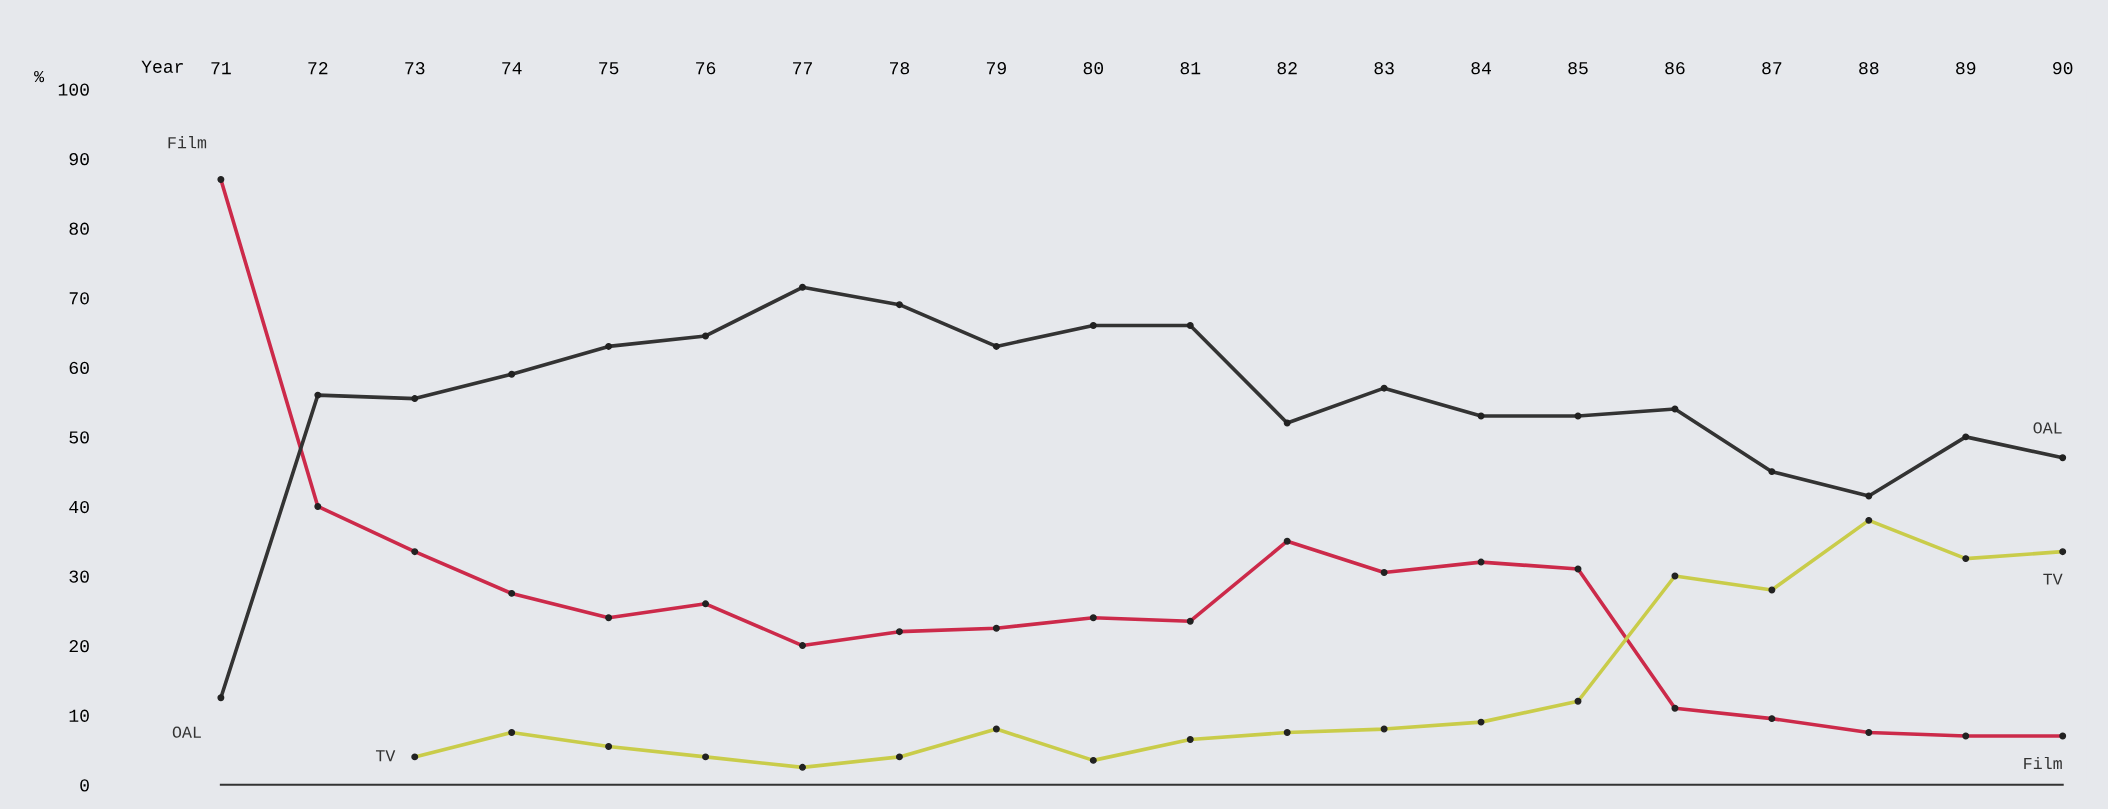 This screenshot has height=809, width=2108. What do you see at coordinates (318, 68) in the screenshot?
I see `x-tick-label: 72` at bounding box center [318, 68].